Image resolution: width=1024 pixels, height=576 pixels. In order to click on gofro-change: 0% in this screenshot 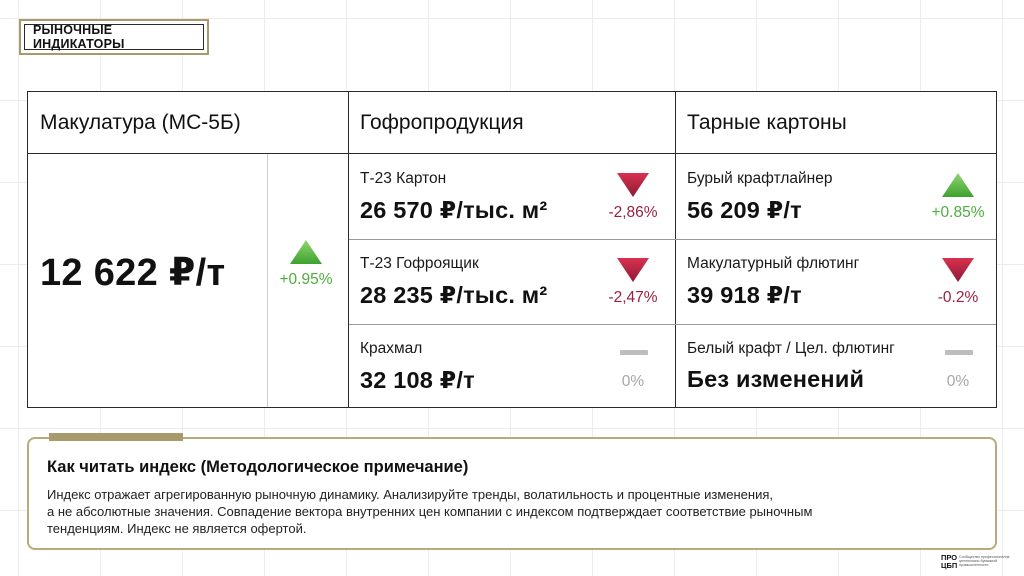, I will do `click(633, 381)`.